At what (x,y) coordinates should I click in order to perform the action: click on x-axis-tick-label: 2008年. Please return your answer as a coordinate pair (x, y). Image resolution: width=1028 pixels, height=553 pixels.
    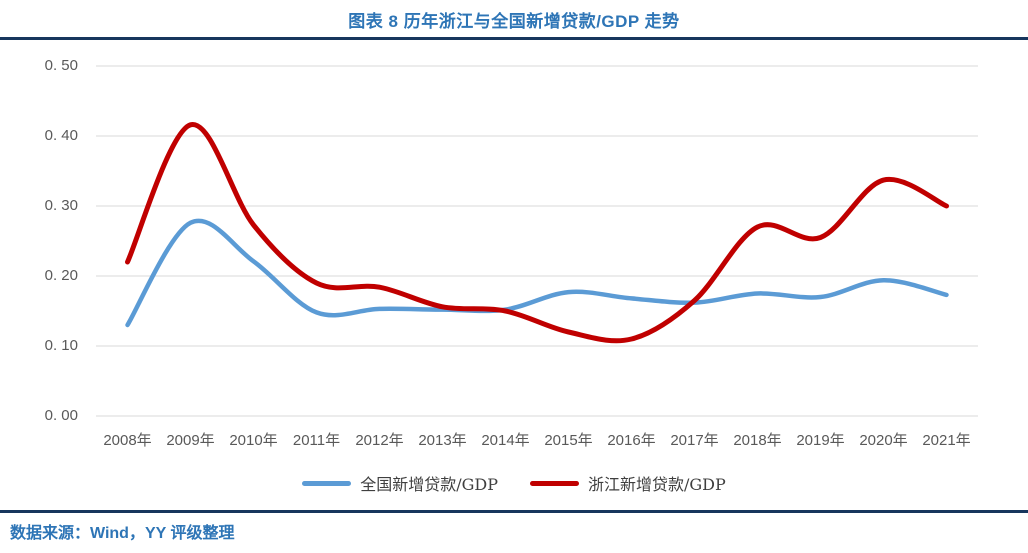
    Looking at the image, I should click on (127, 440).